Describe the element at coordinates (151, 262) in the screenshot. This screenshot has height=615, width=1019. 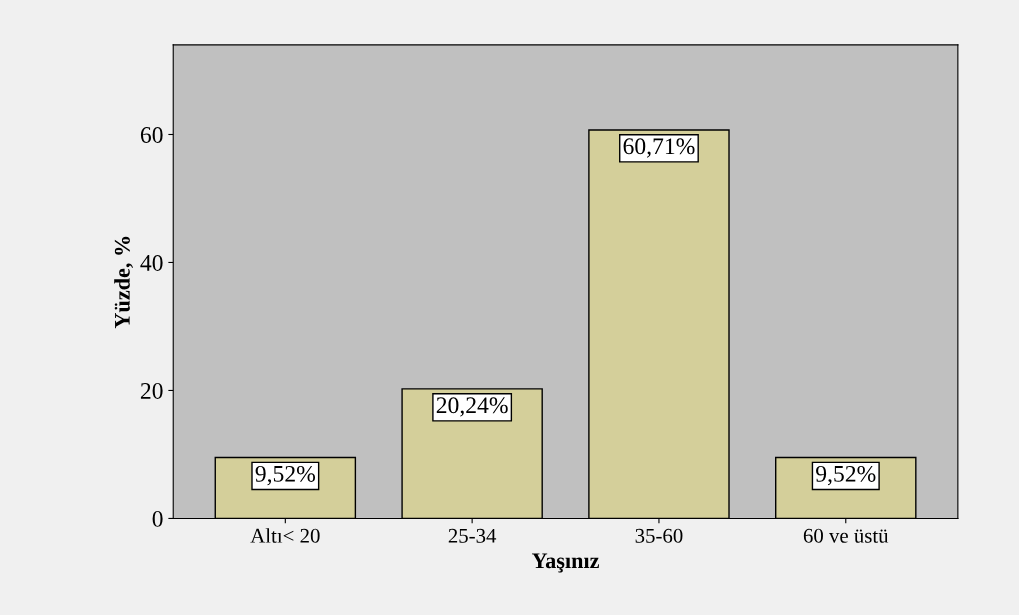
I see `y-tick-label: 40` at that location.